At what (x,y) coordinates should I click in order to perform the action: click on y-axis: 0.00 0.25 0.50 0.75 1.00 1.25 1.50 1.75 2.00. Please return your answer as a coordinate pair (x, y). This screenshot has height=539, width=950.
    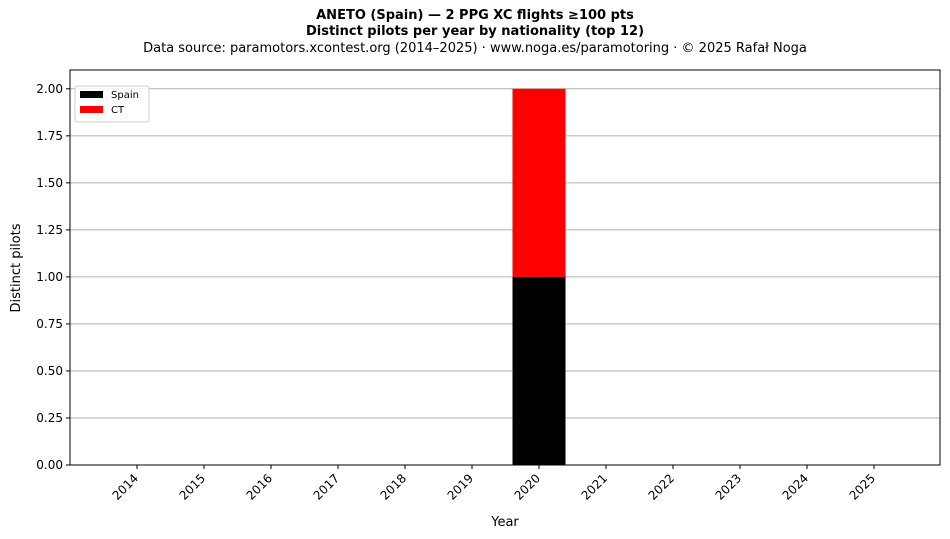
    Looking at the image, I should click on (53, 277).